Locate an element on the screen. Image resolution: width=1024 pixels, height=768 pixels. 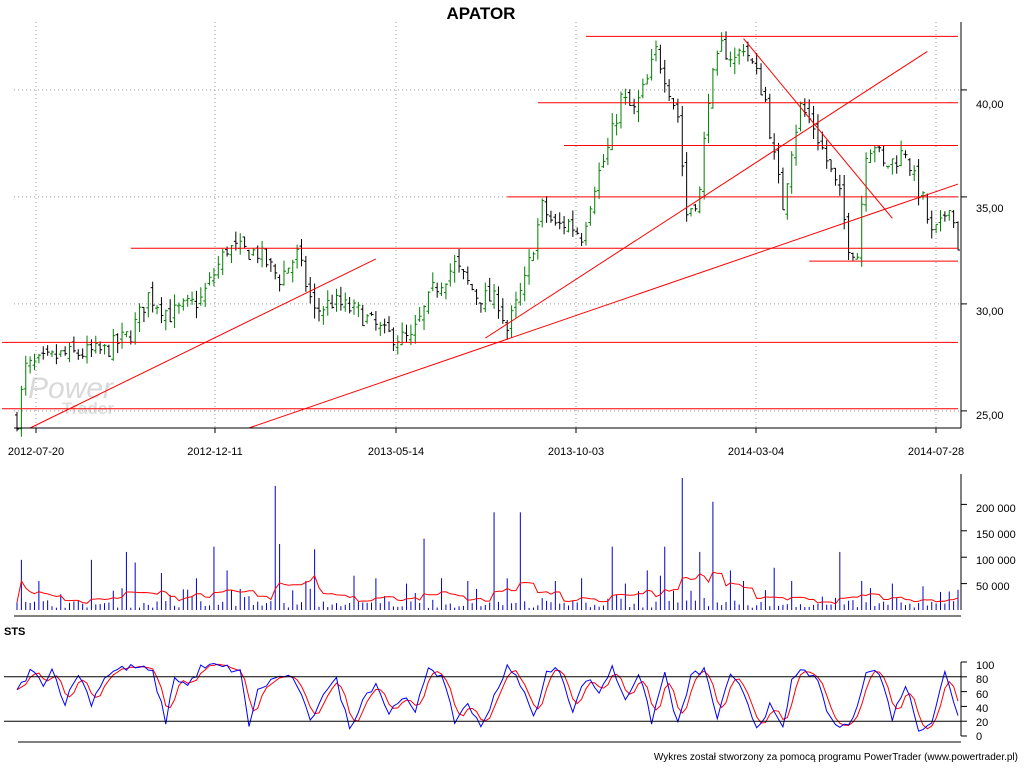
x-tick-label: 2012-07-20 is located at coordinates (36, 452).